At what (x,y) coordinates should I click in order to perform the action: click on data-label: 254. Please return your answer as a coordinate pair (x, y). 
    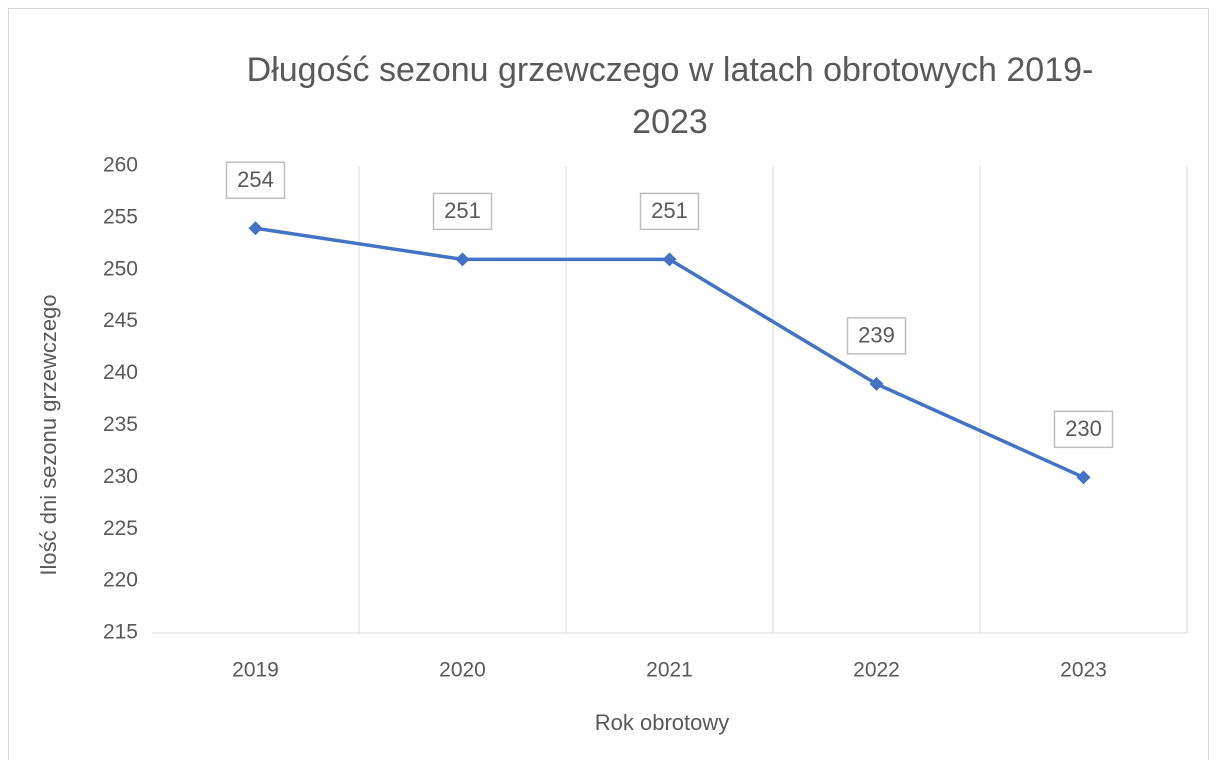
    Looking at the image, I should click on (255, 179).